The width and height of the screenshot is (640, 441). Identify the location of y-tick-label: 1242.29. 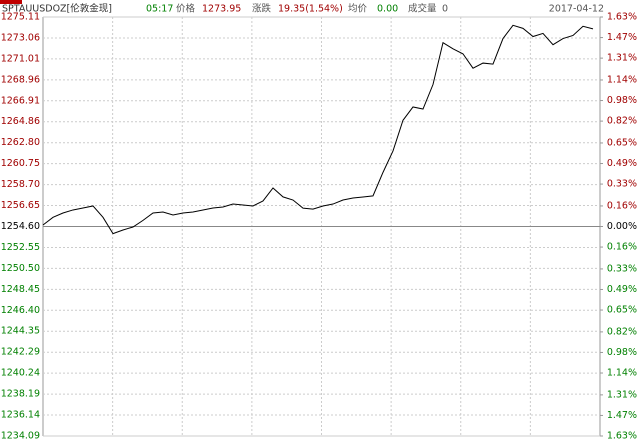
(20, 352).